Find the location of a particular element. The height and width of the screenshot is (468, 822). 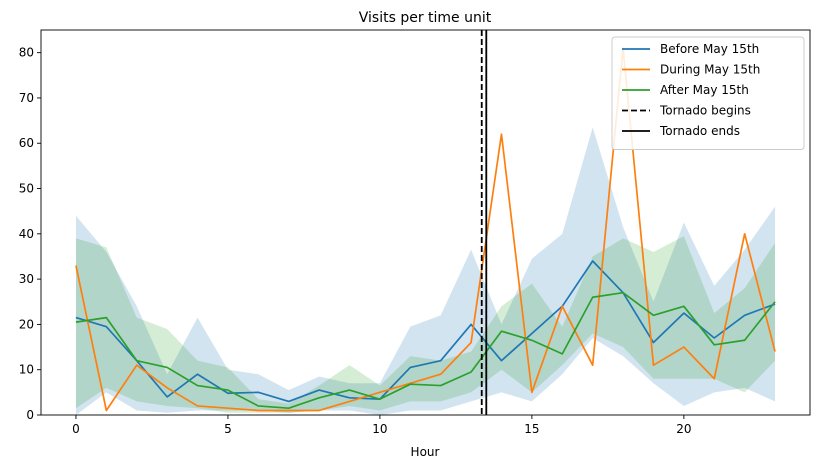

x-axis-ticks: 0 5 10 15 20 is located at coordinates (382, 425).